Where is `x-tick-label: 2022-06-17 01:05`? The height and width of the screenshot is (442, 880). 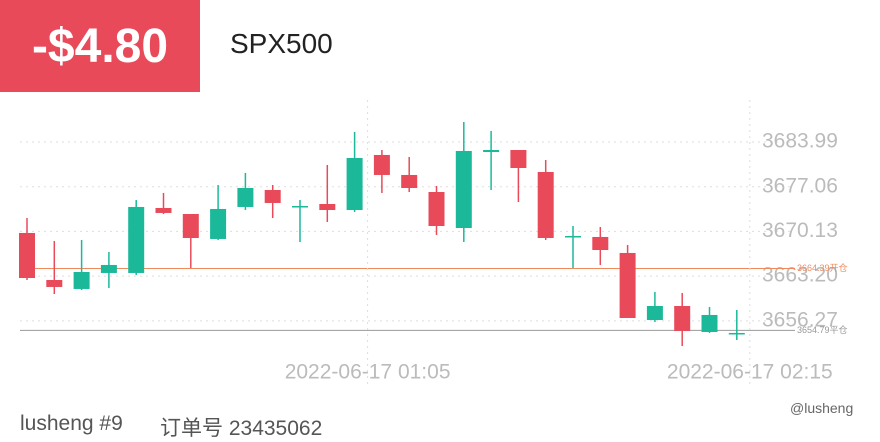
x-tick-label: 2022-06-17 01:05 is located at coordinates (368, 372).